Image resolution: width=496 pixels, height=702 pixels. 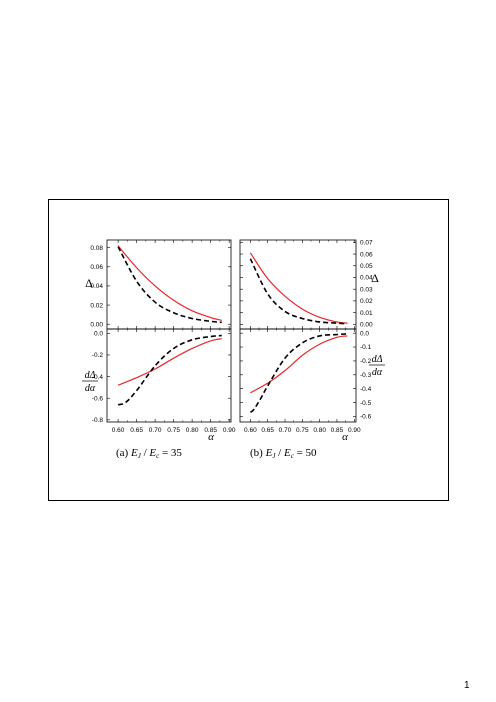 What do you see at coordinates (377, 366) in the screenshot?
I see `panel-b-bottom-ylabel: dΔ dα` at bounding box center [377, 366].